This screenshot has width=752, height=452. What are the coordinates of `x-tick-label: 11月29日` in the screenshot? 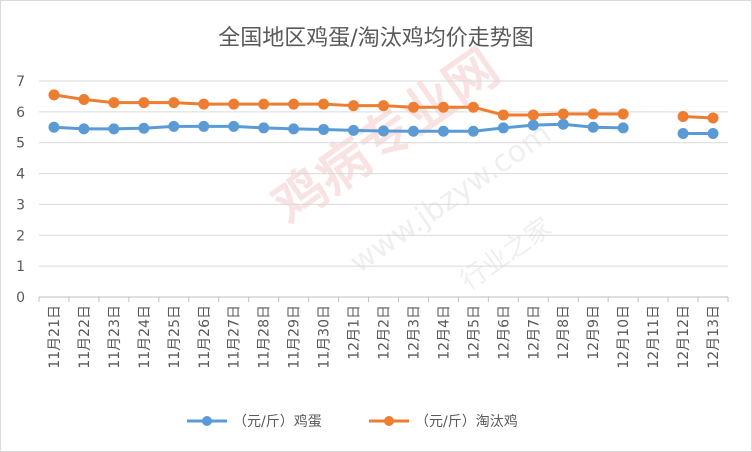 It's located at (295, 337).